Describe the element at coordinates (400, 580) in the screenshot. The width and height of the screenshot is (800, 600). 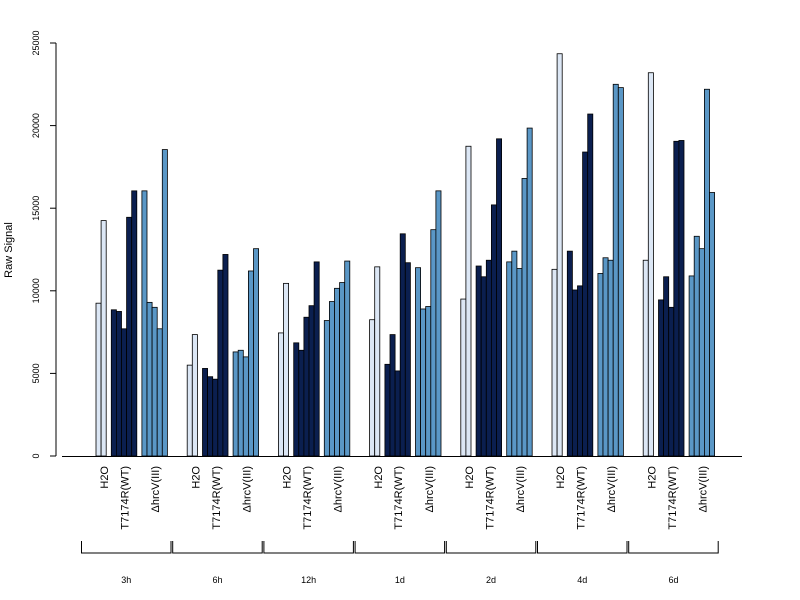
I see `time-group-label: 1d` at that location.